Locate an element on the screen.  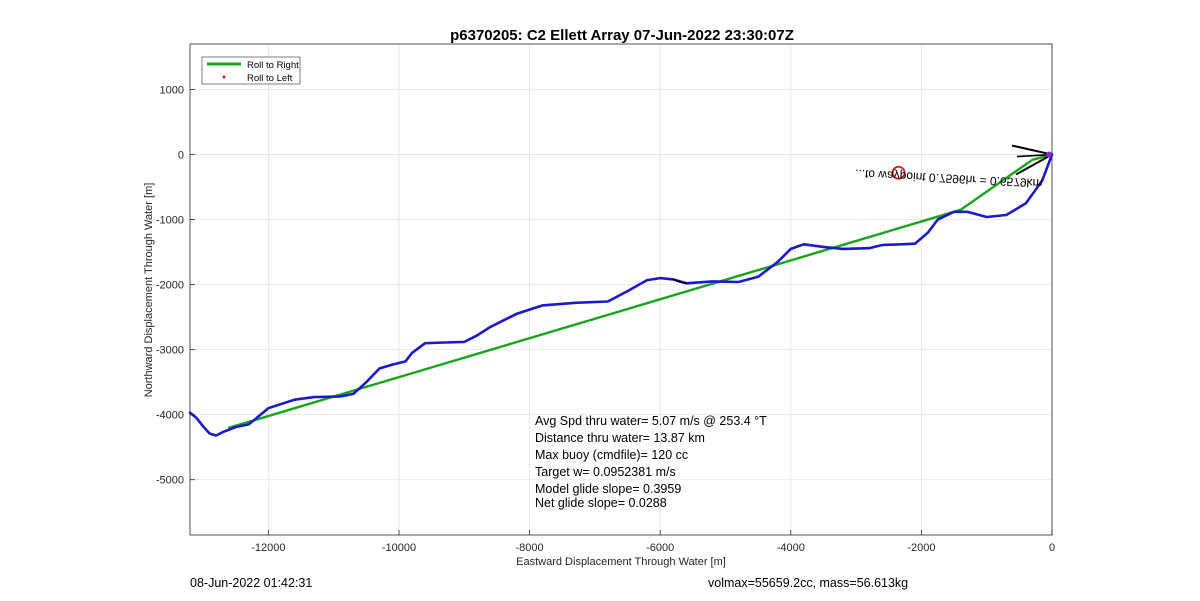
legend: Roll to Right Roll to Left is located at coordinates (251, 70).